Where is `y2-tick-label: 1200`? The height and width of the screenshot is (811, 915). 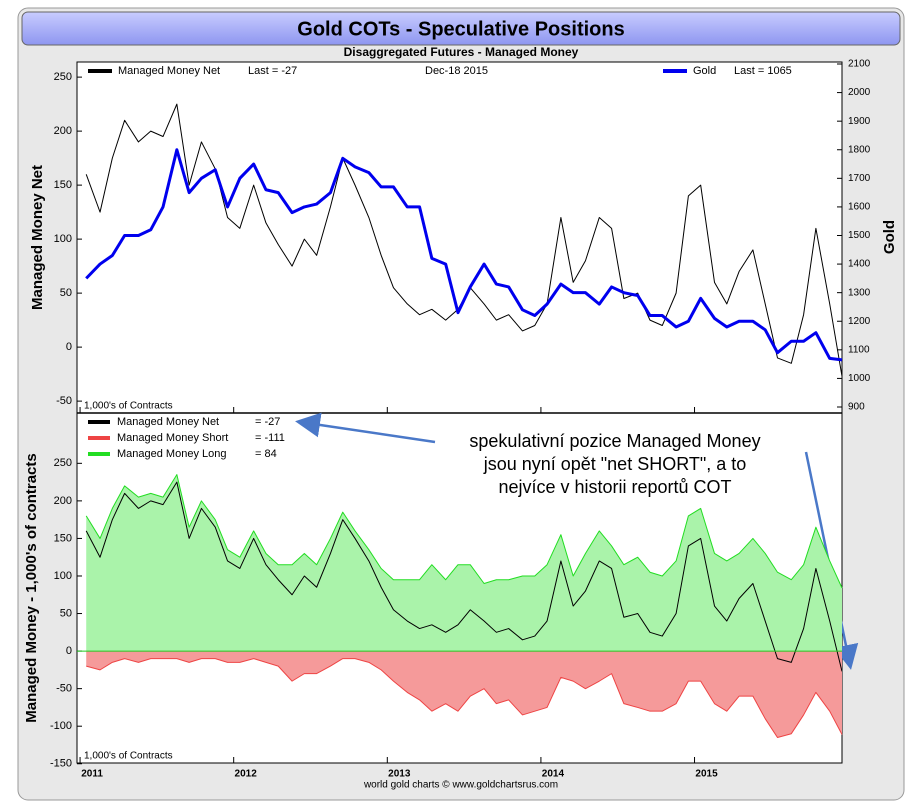
y2-tick-label: 1200 is located at coordinates (859, 321).